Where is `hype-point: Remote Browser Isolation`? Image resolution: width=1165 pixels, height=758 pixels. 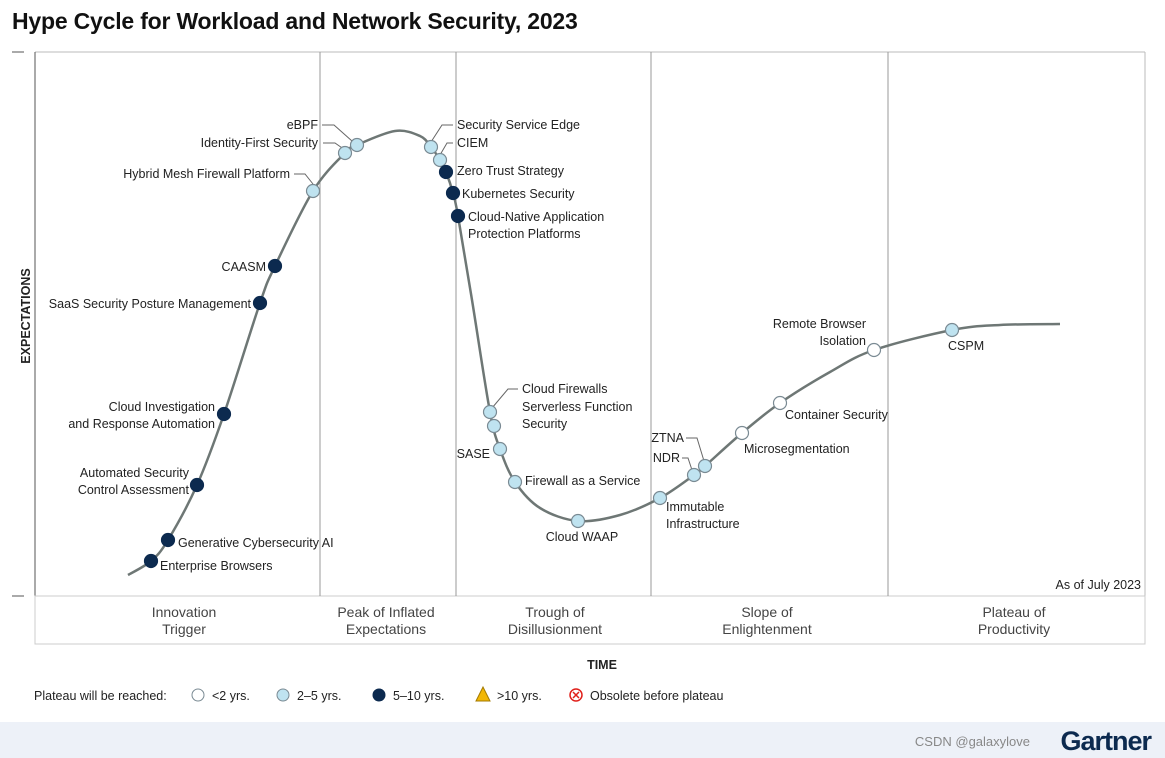
hype-point: Remote Browser Isolation is located at coordinates (827, 337).